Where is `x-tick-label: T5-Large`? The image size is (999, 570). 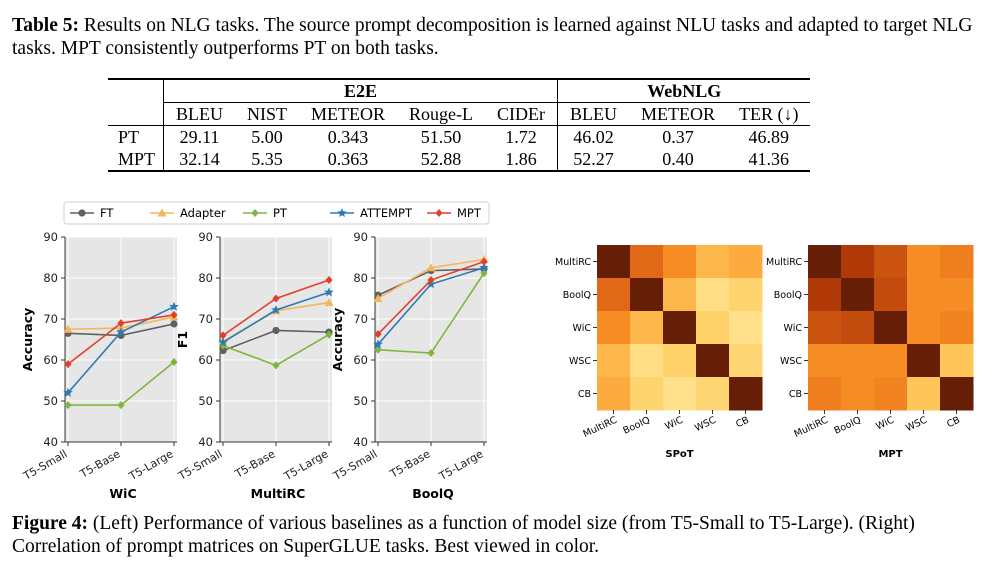 x-tick-label: T5-Large is located at coordinates (461, 465).